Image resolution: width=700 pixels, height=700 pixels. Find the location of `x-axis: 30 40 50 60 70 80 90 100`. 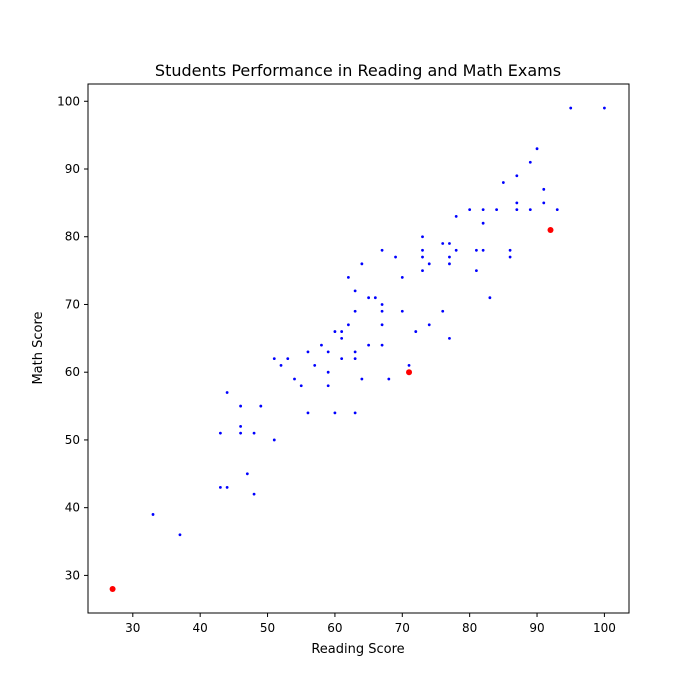

x-axis: 30 40 50 60 70 80 90 100 is located at coordinates (370, 624).